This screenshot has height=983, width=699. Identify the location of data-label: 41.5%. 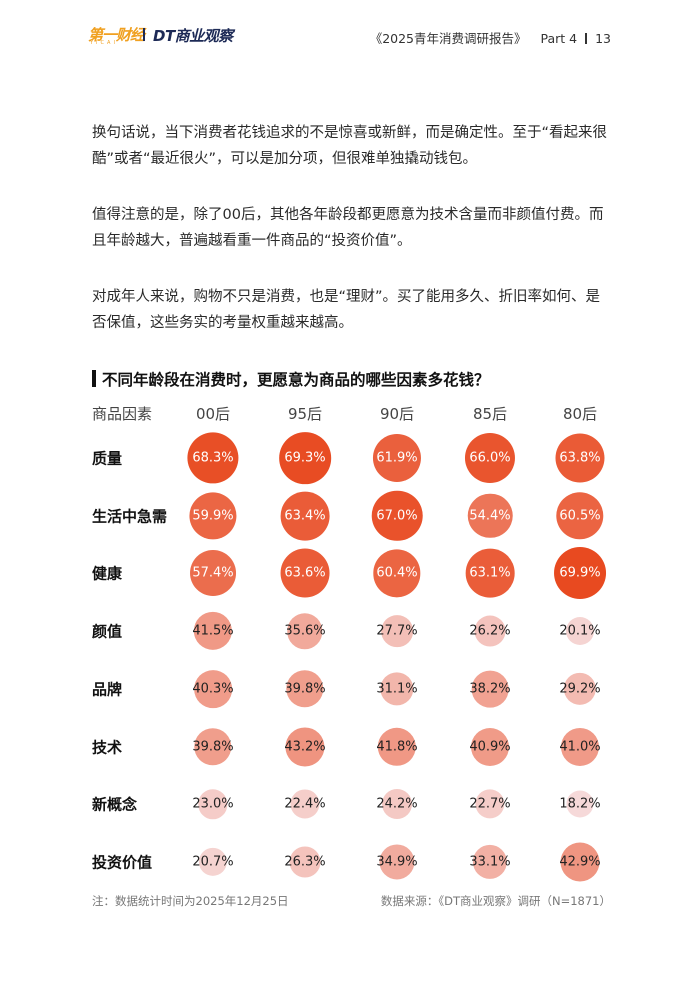
(213, 631).